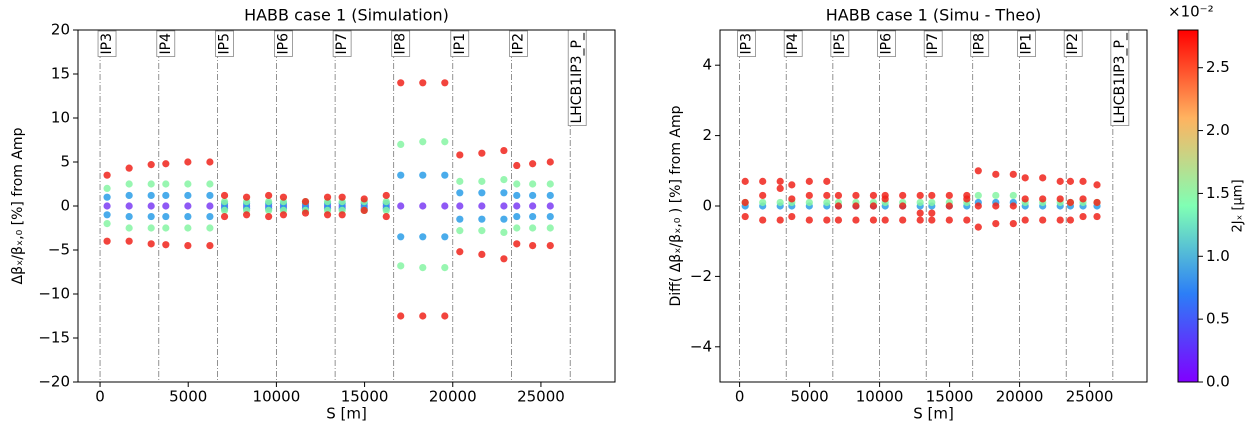  What do you see at coordinates (707, 65) in the screenshot?
I see `y-tick-label: 4` at bounding box center [707, 65].